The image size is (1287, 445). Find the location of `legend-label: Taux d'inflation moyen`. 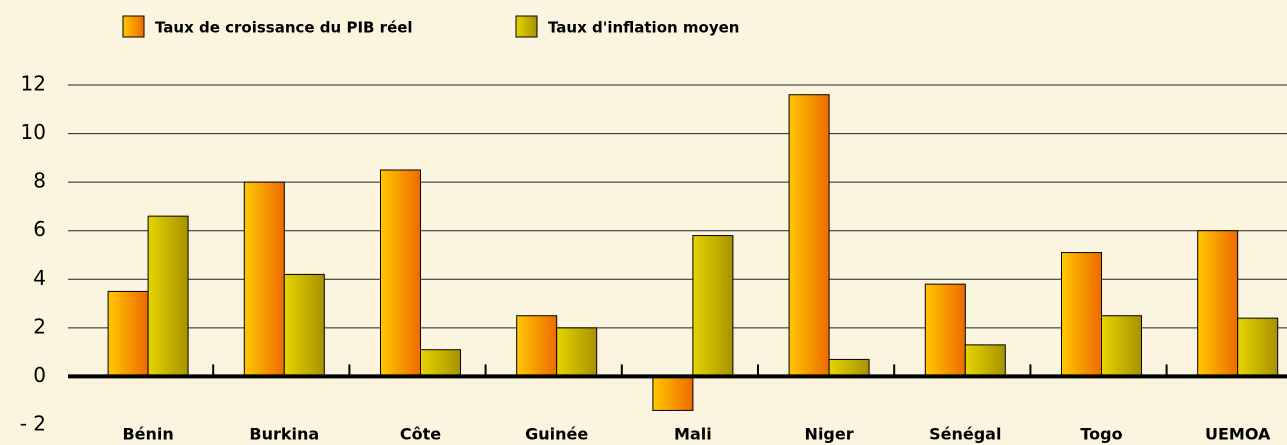

legend-label: Taux d'inflation moyen is located at coordinates (643, 28).